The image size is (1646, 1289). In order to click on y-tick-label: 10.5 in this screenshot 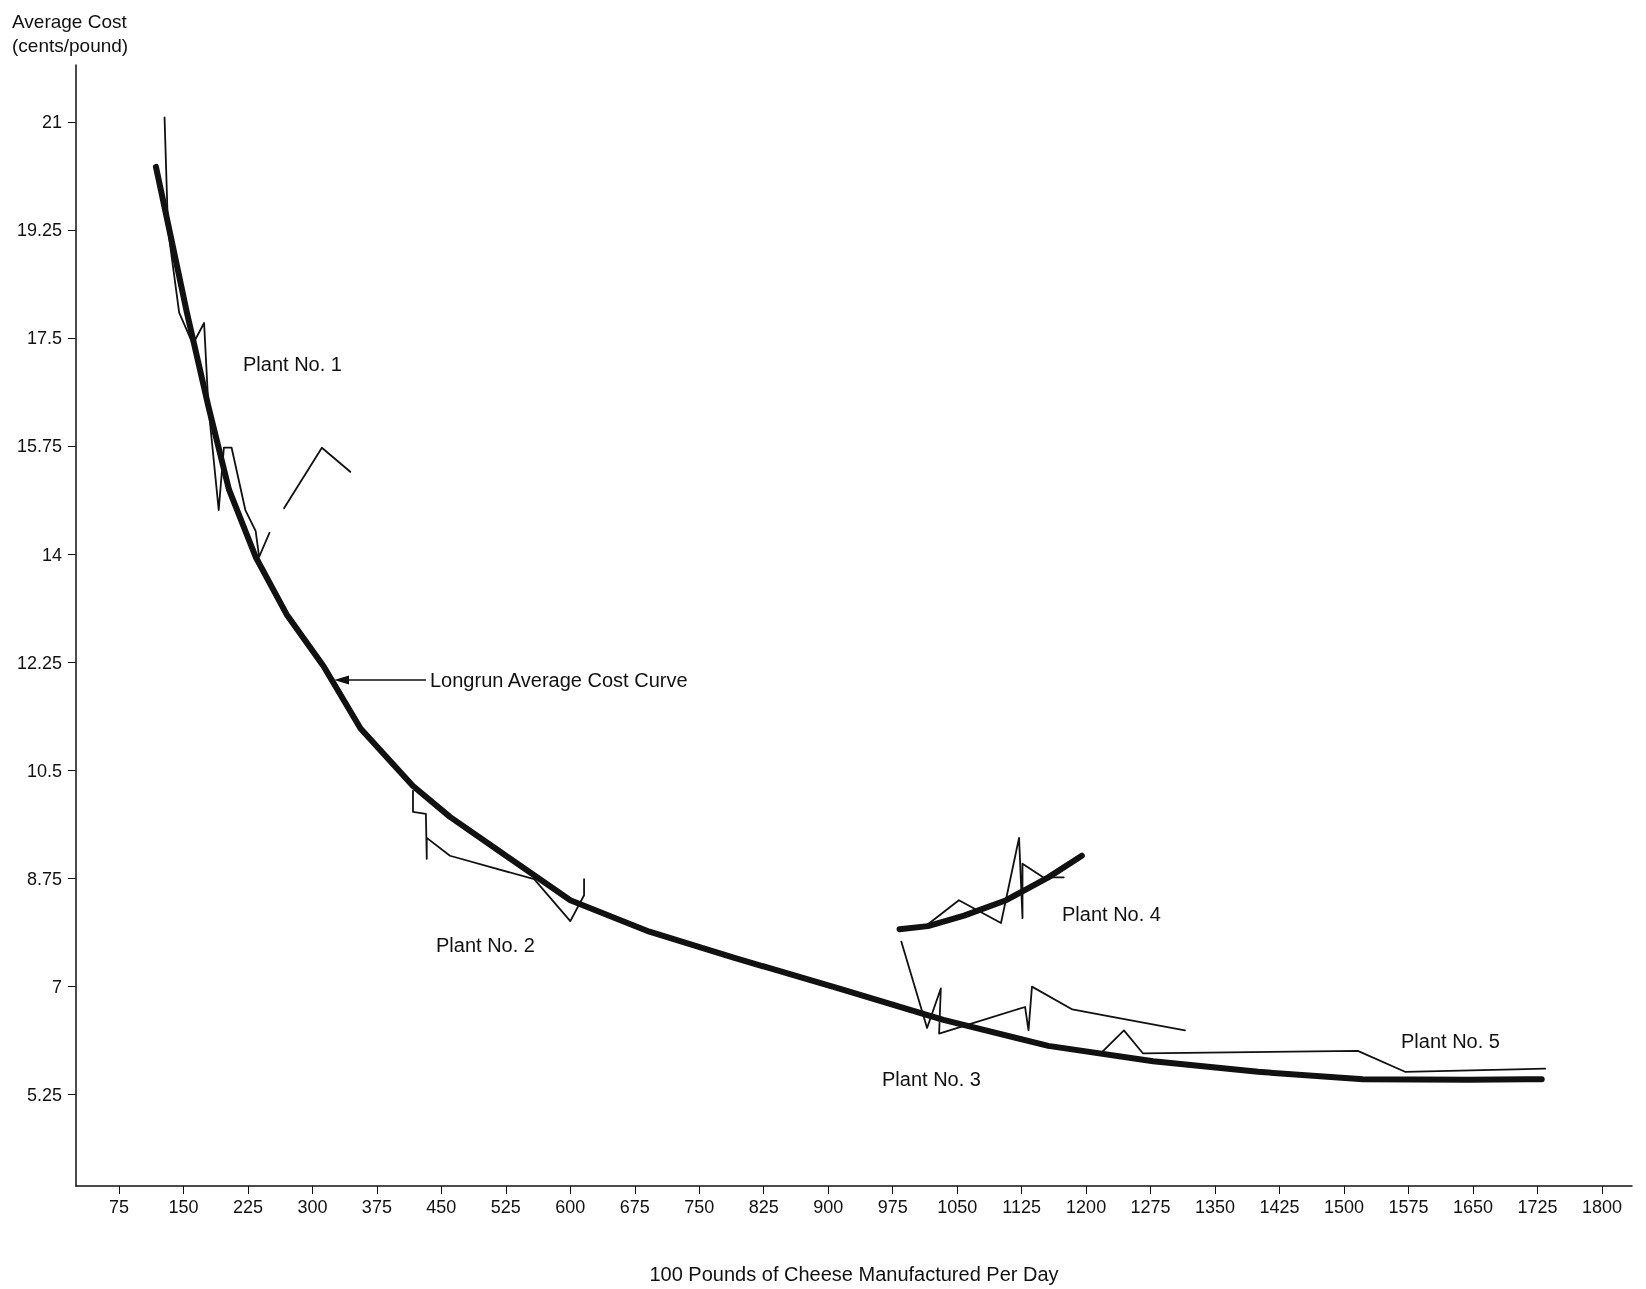, I will do `click(44, 770)`.